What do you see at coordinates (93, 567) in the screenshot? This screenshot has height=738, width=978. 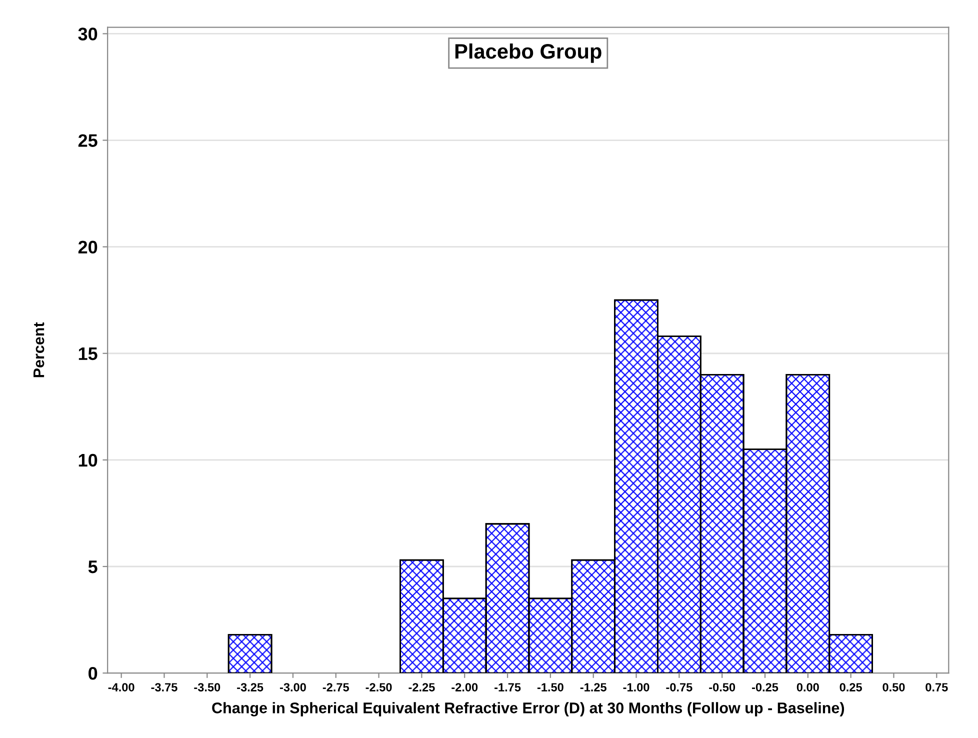 I see `y-tick-label: 5` at bounding box center [93, 567].